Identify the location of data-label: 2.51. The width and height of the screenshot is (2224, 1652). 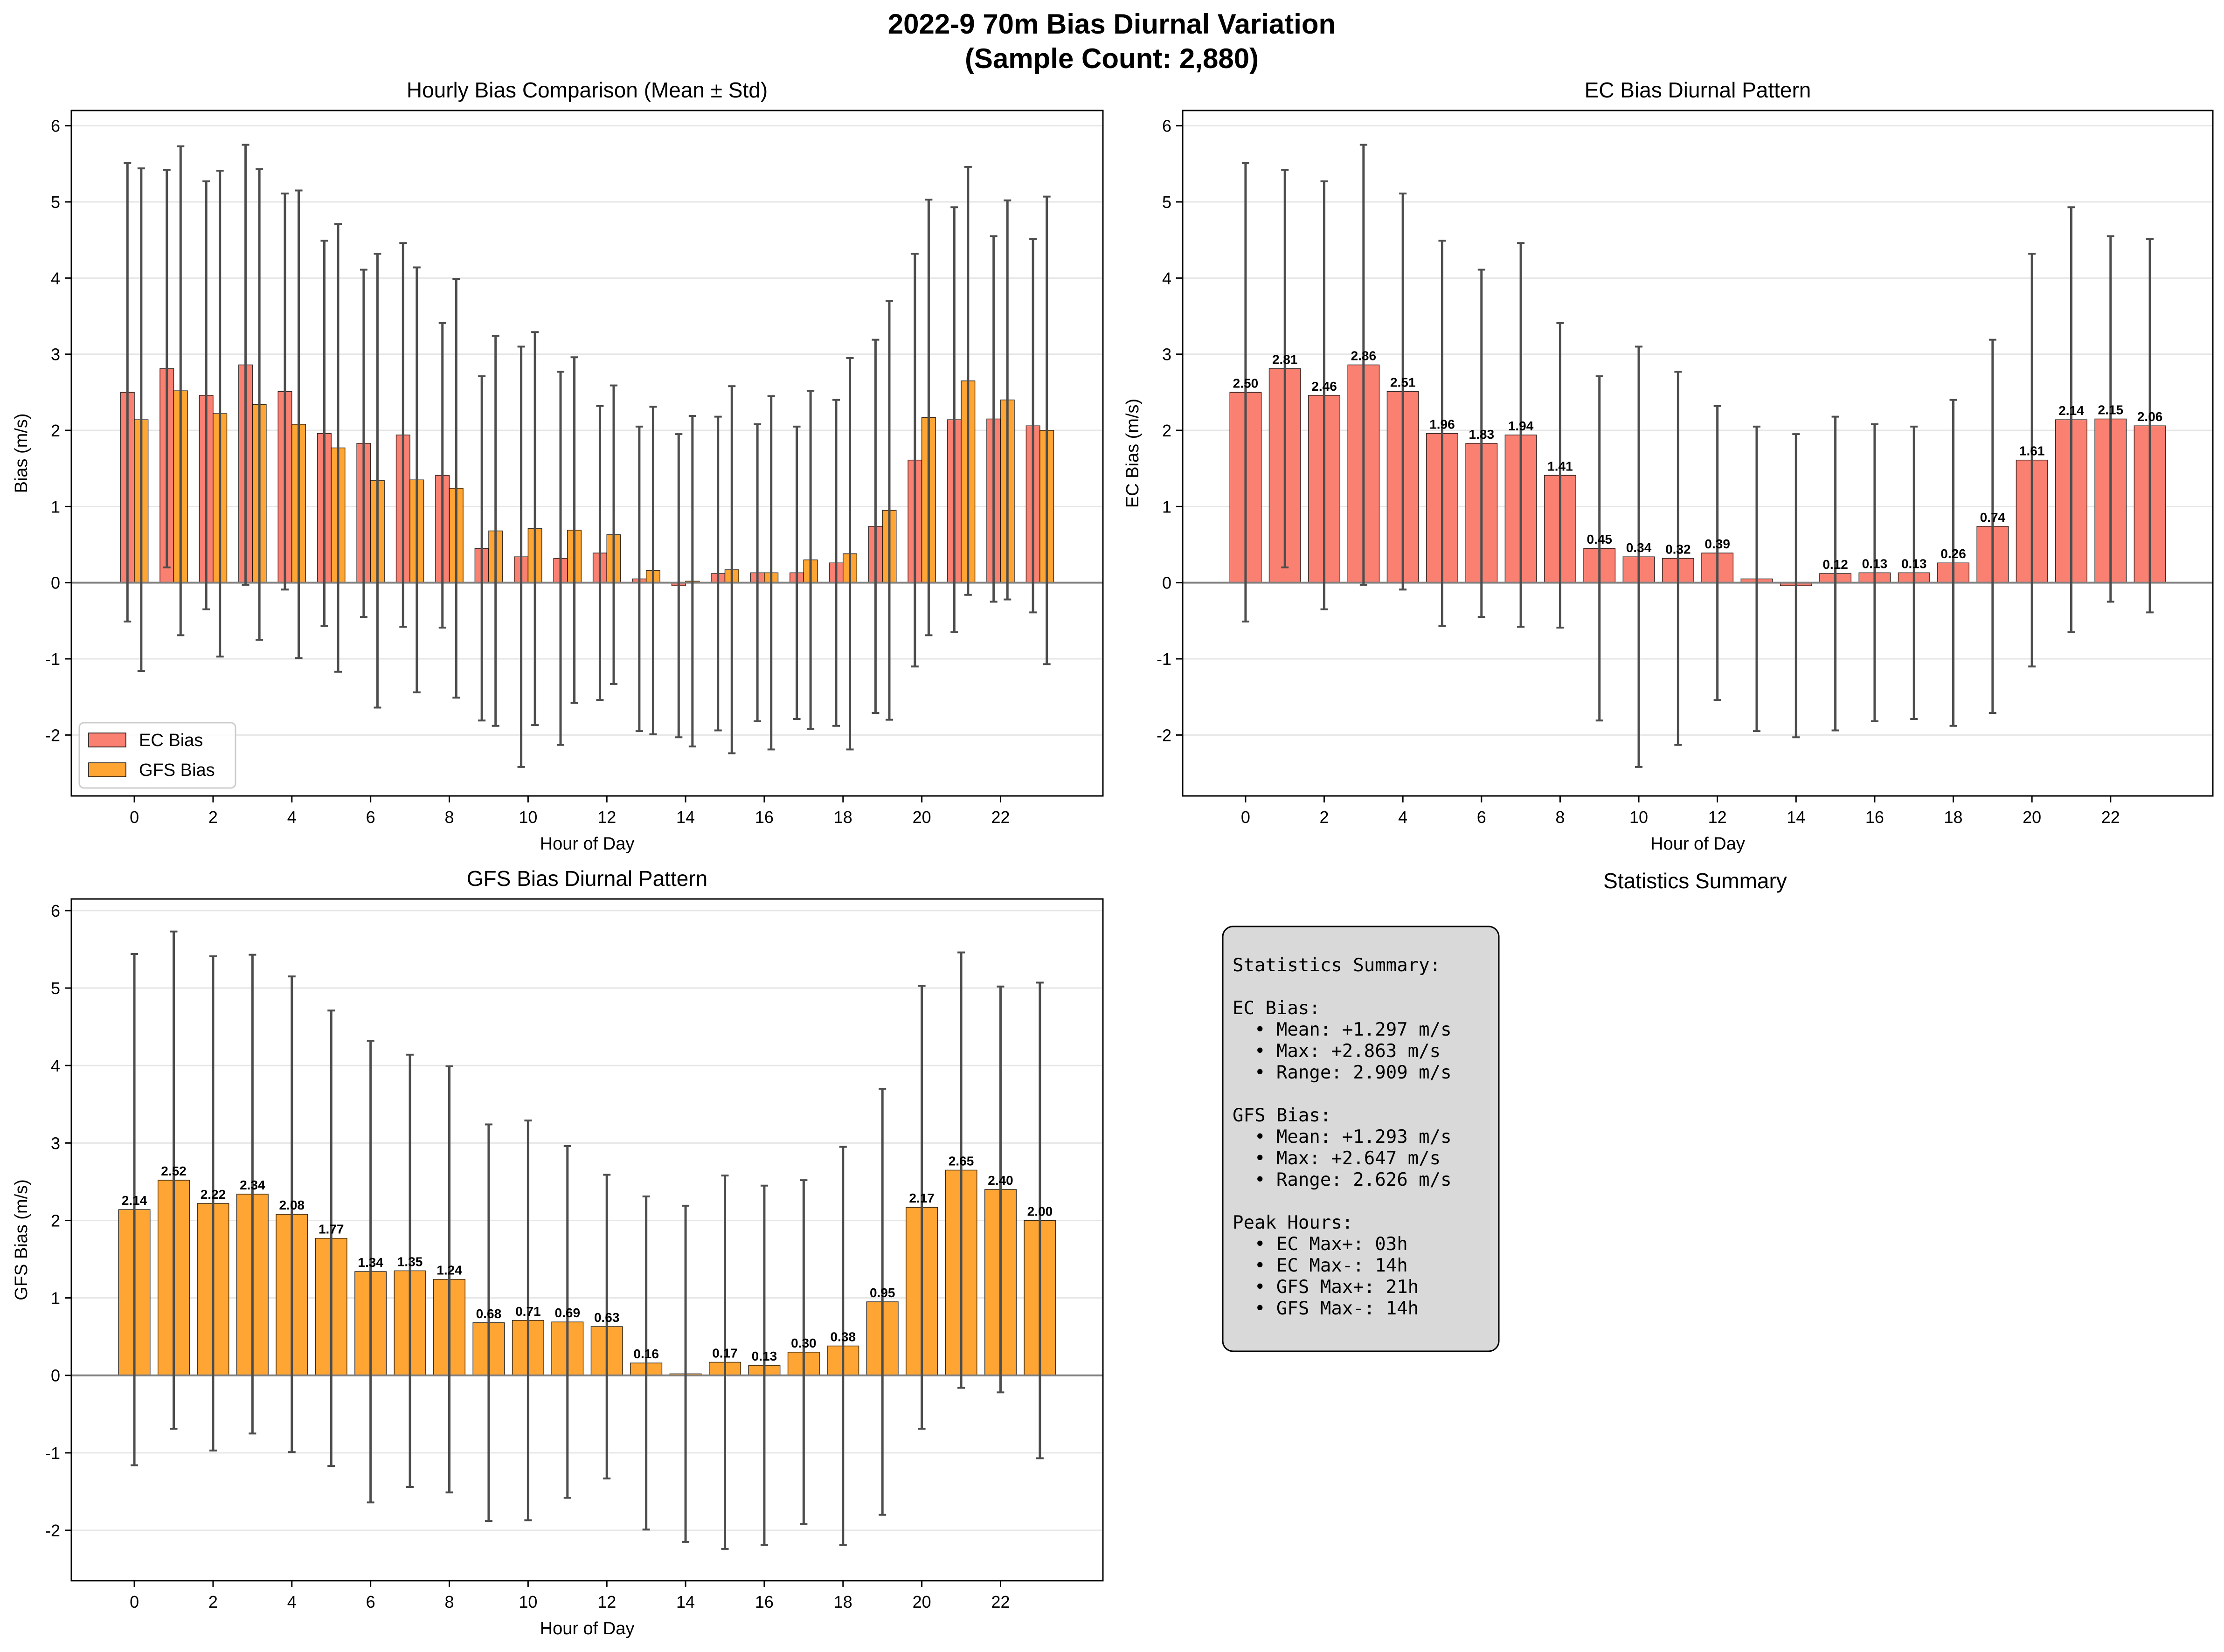
(1403, 382).